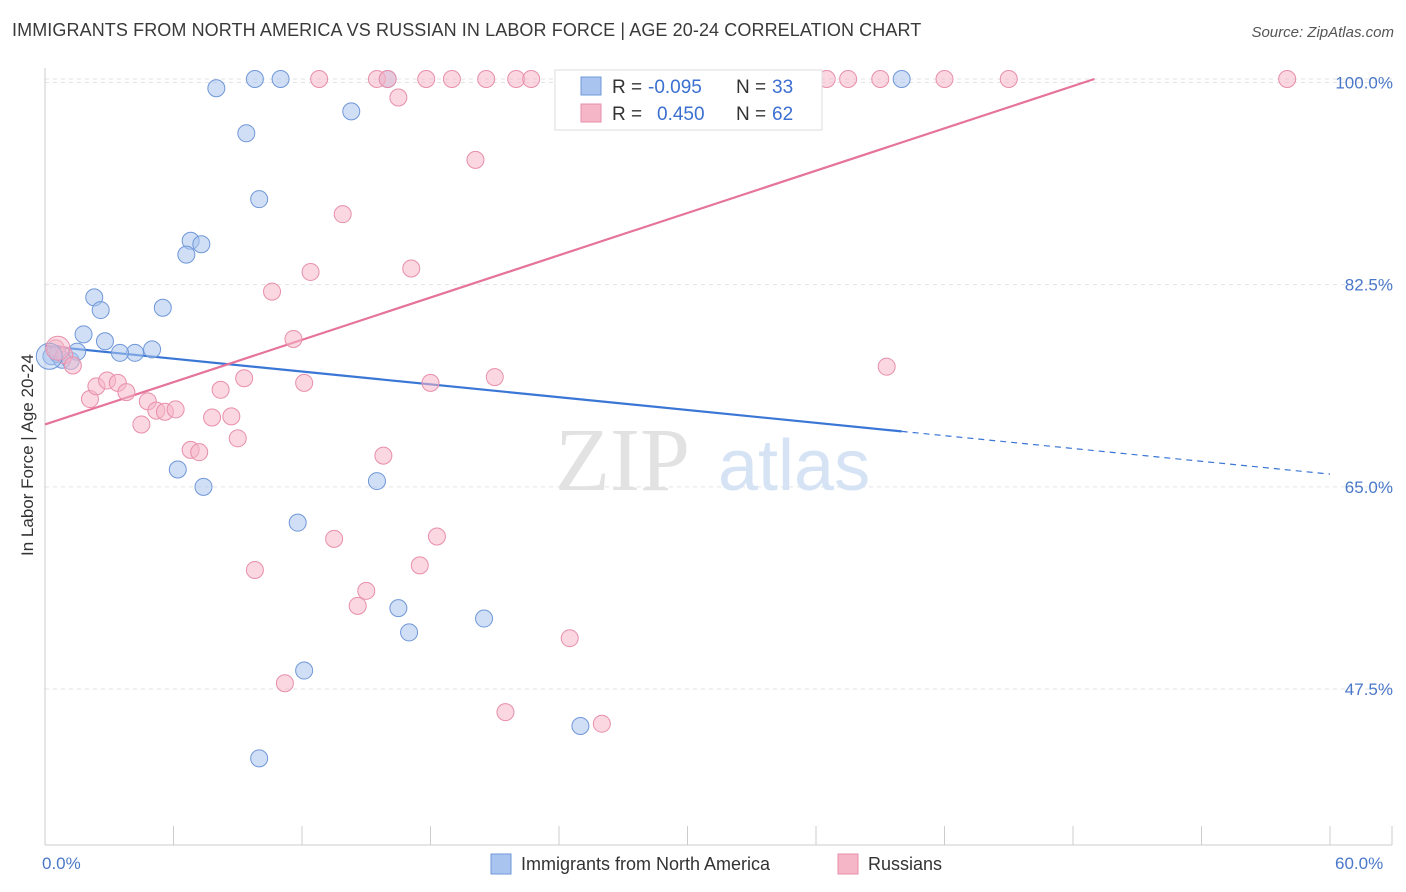 Image resolution: width=1406 pixels, height=892 pixels. Describe the element at coordinates (627, 87) in the screenshot. I see `legend-r-label-1: R =` at that location.